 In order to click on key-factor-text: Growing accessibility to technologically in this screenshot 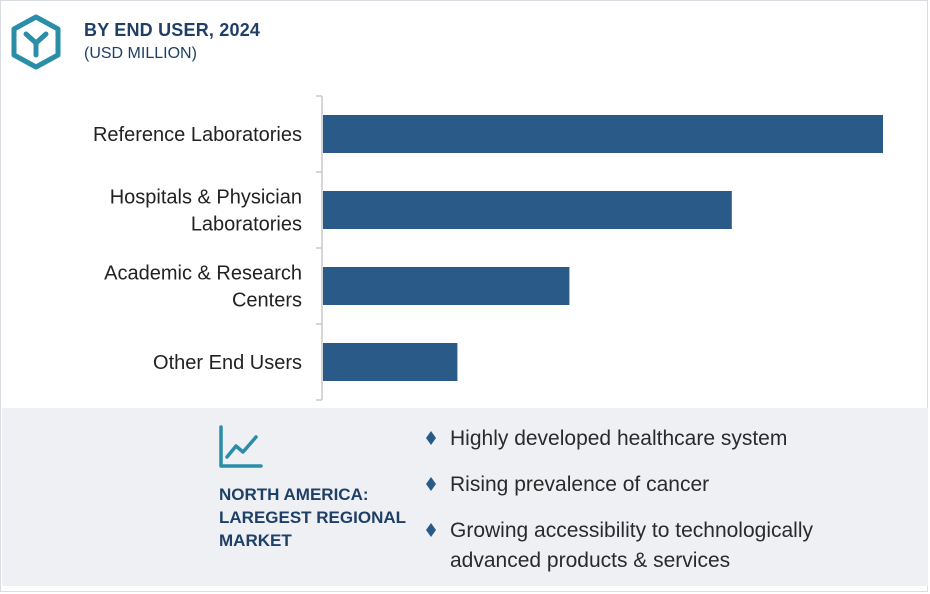, I will do `click(631, 530)`.